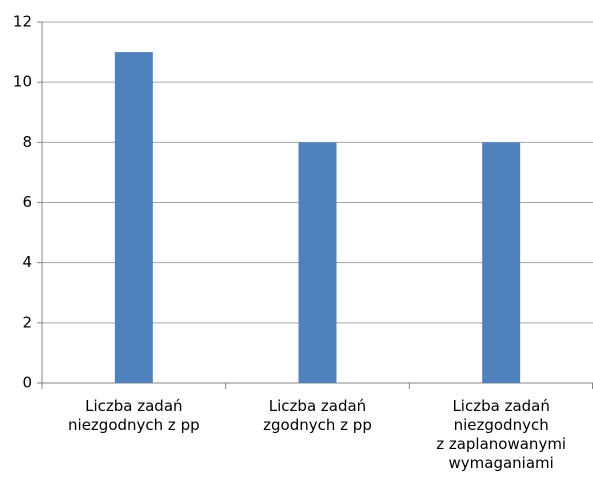  Describe the element at coordinates (27, 322) in the screenshot. I see `y-tick-label: 2` at that location.